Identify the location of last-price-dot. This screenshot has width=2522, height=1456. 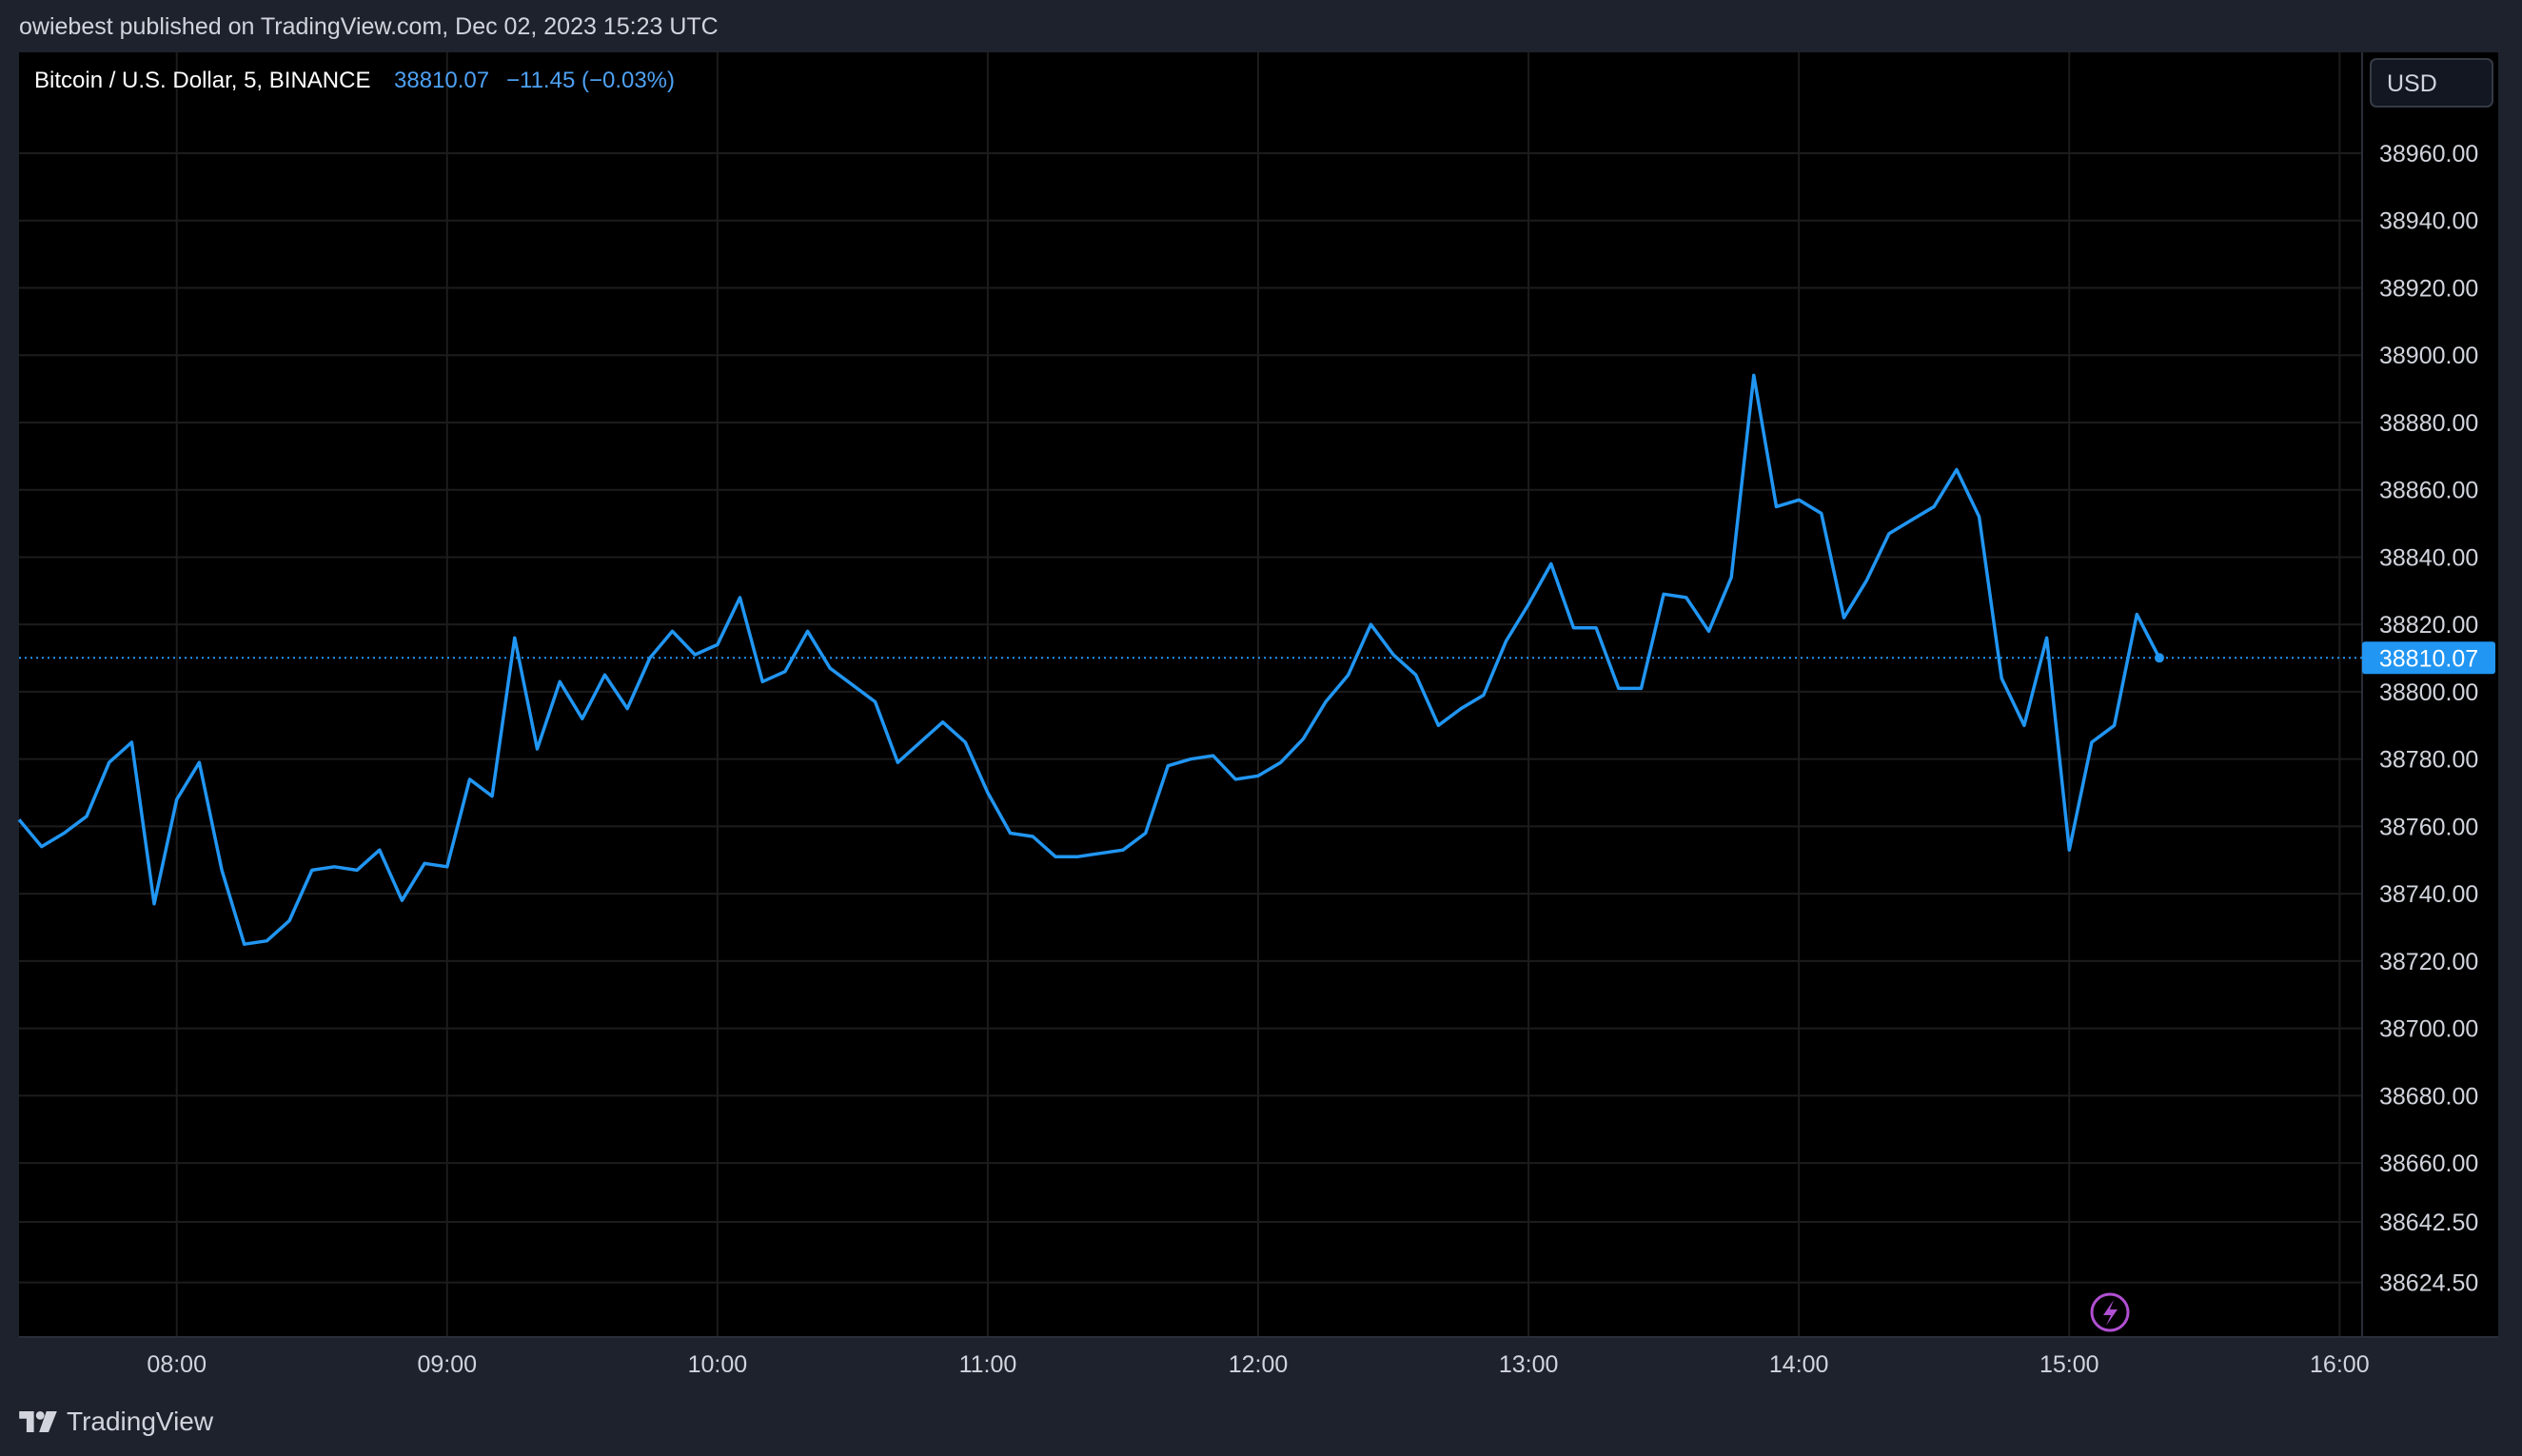
(2159, 658).